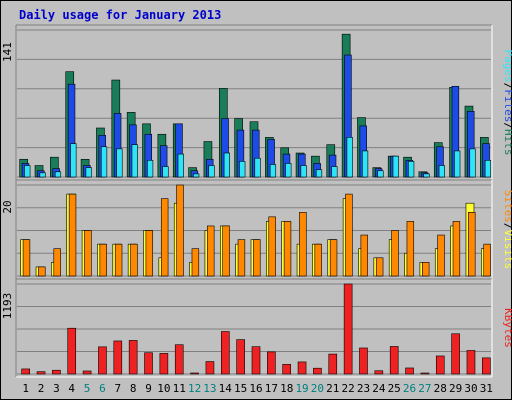  What do you see at coordinates (486, 388) in the screenshot?
I see `day-label-31: 31` at bounding box center [486, 388].